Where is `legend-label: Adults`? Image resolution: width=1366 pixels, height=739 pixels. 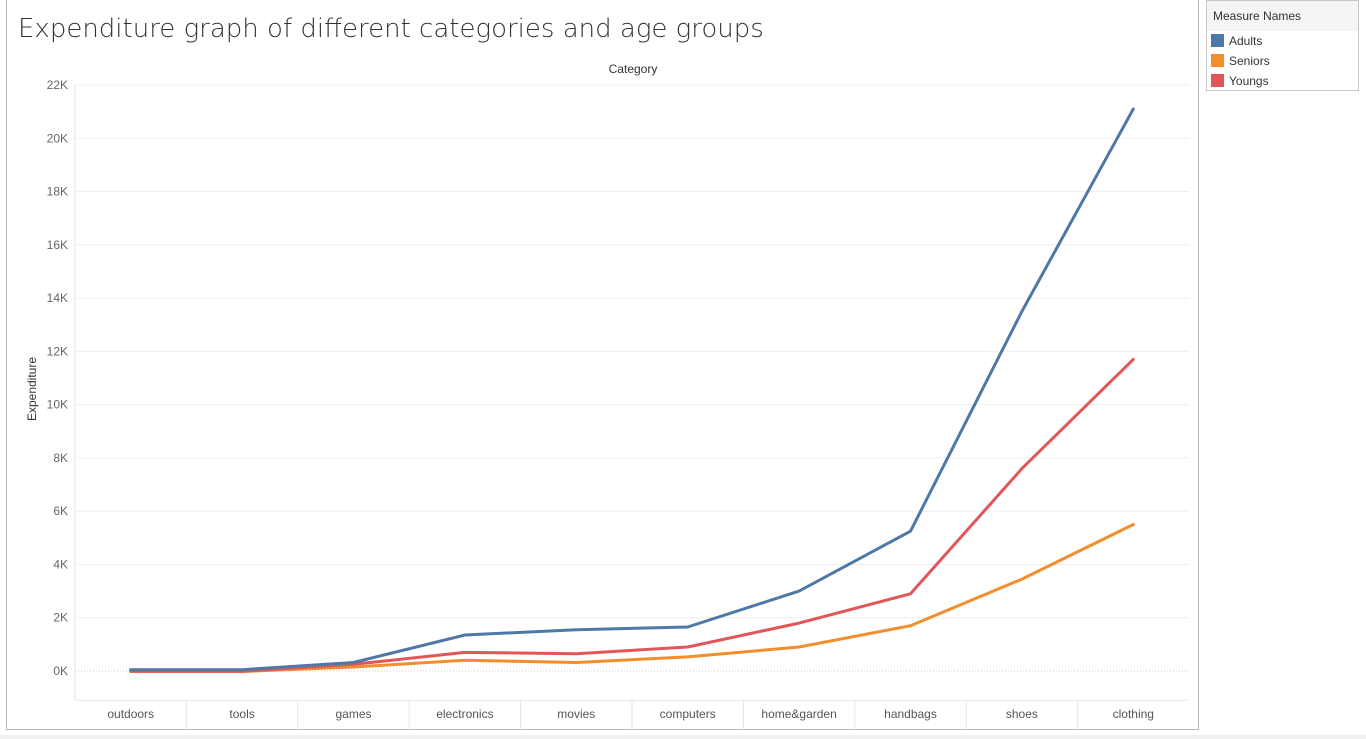
legend-label: Adults is located at coordinates (1246, 41).